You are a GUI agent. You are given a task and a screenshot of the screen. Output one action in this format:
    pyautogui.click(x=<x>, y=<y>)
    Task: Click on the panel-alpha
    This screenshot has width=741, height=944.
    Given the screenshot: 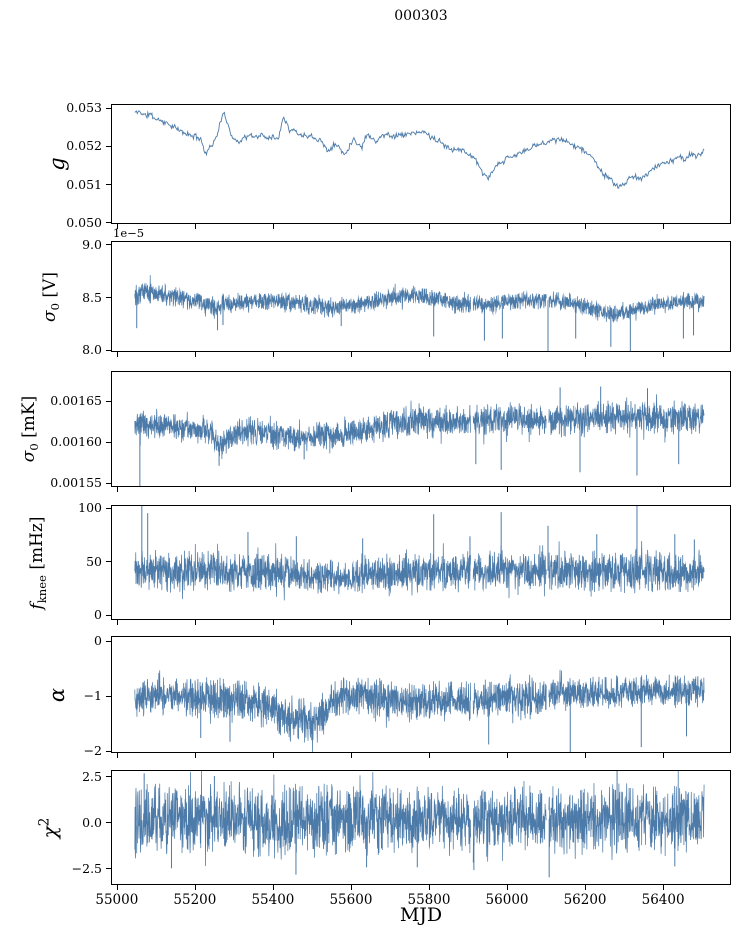 What is the action you would take?
    pyautogui.click(x=421, y=694)
    